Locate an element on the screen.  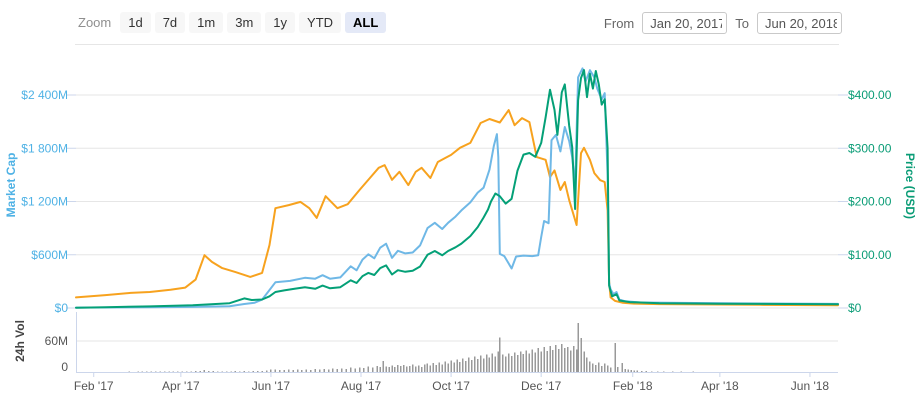
zoom-button-group: 1d 7d 1m 3m 1y YTD ALL is located at coordinates (253, 22).